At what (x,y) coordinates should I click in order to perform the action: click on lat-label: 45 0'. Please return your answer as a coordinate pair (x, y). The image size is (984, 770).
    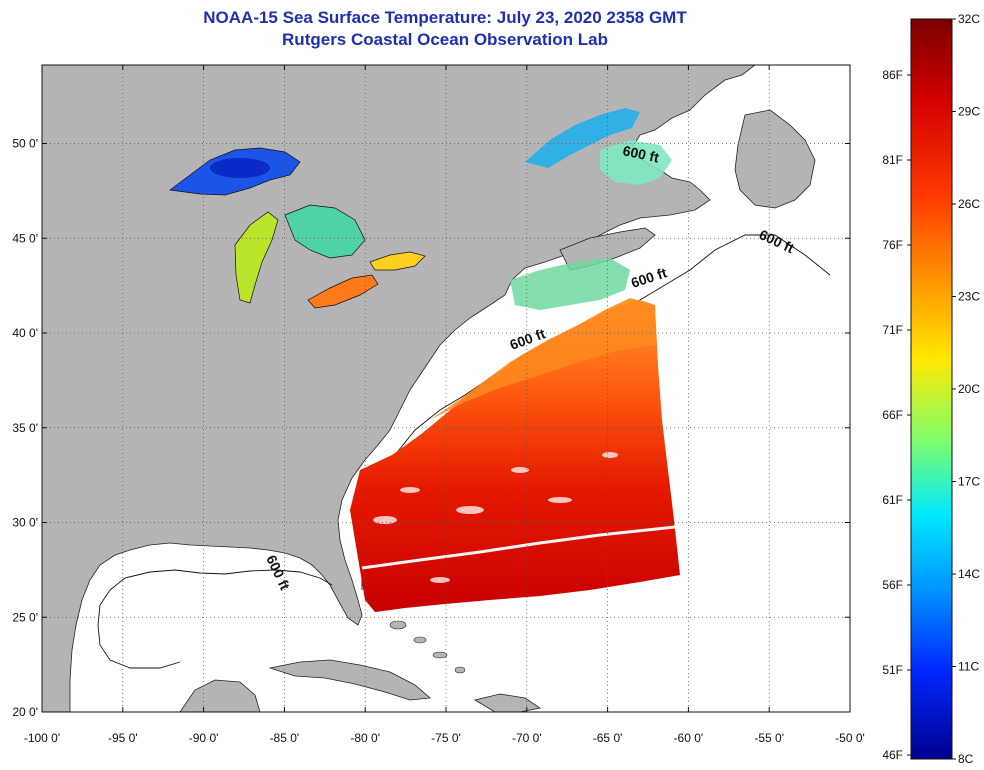
    Looking at the image, I should click on (25, 238).